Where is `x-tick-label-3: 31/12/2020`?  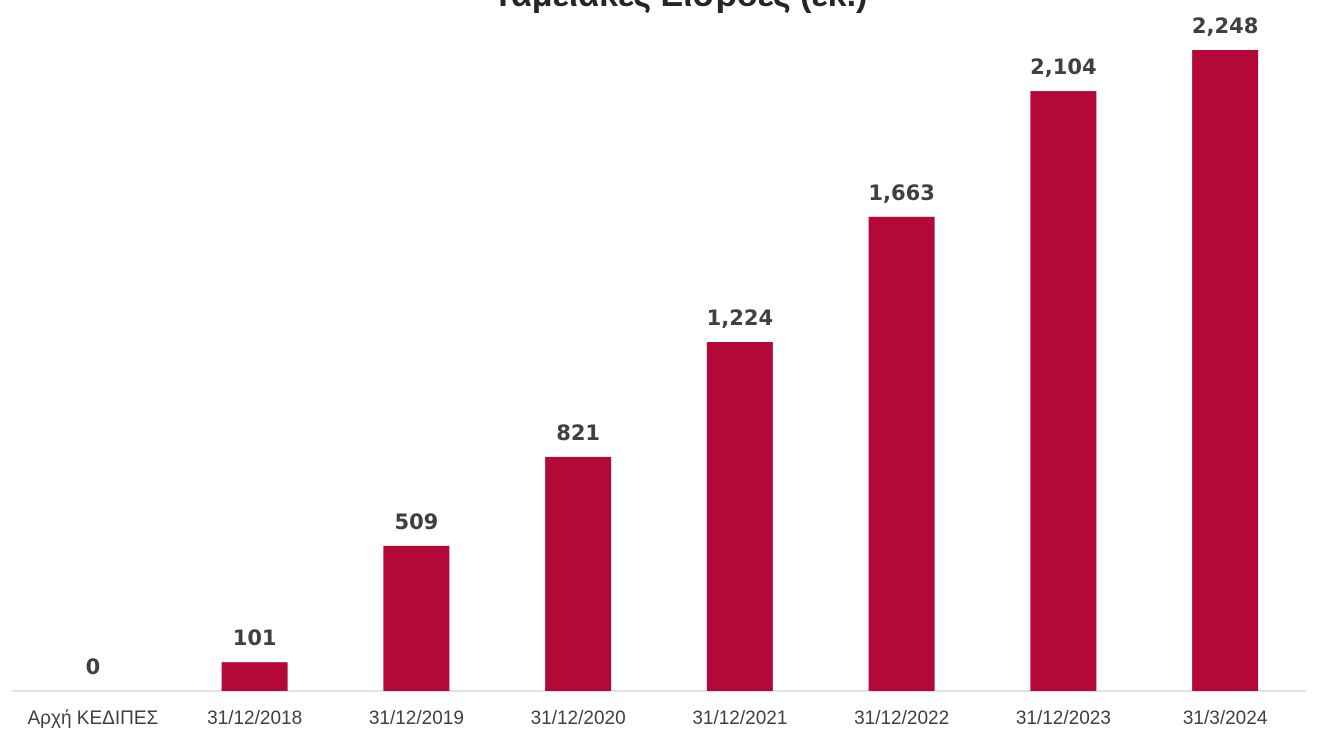
x-tick-label-3: 31/12/2020 is located at coordinates (578, 718).